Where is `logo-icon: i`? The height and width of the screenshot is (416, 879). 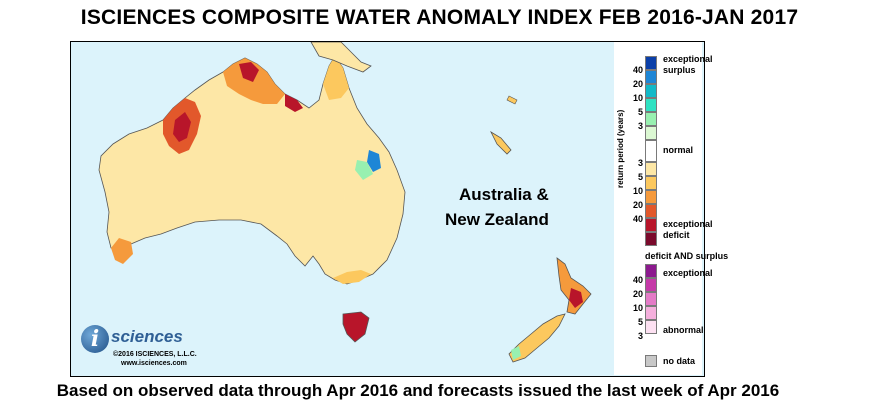
logo-icon: i is located at coordinates (95, 339).